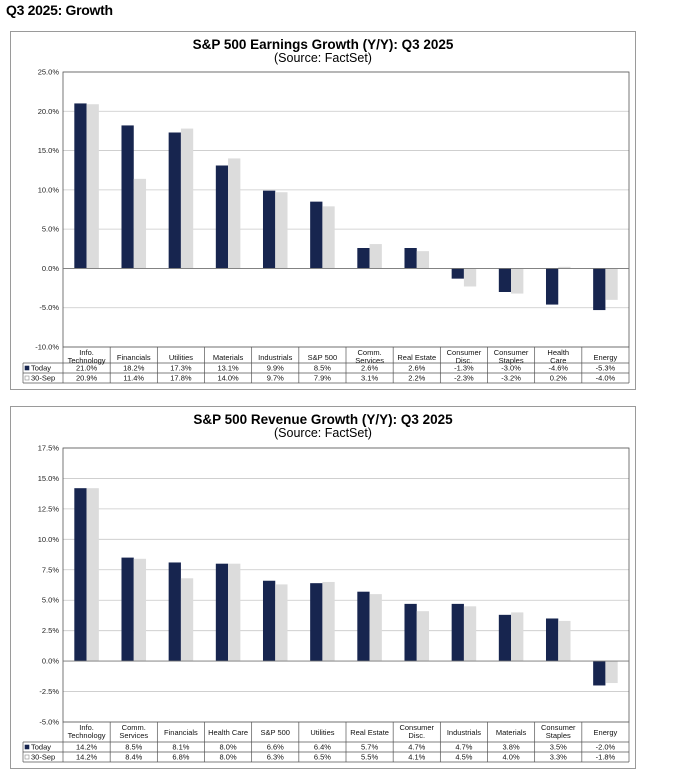 Image resolution: width=683 pixels, height=777 pixels. Describe the element at coordinates (463, 747) in the screenshot. I see `value-today-9: 4.7%` at that location.